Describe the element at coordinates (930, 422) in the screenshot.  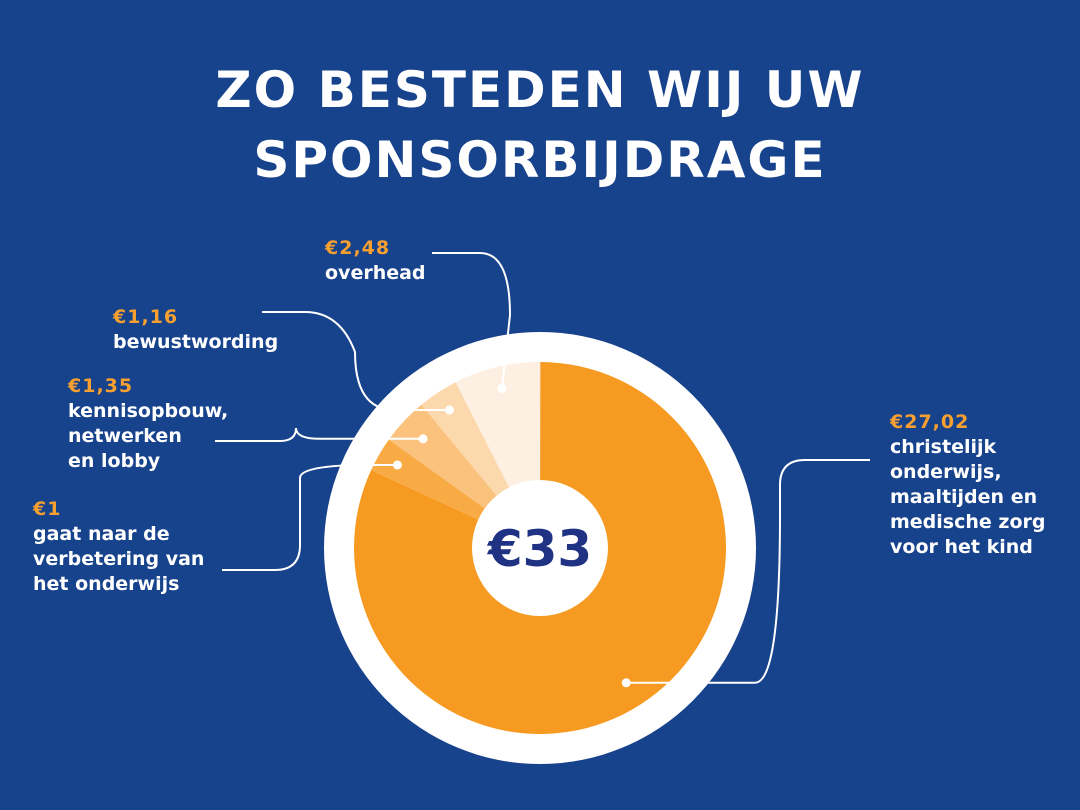
I see `slice-amount: €27,02` at that location.